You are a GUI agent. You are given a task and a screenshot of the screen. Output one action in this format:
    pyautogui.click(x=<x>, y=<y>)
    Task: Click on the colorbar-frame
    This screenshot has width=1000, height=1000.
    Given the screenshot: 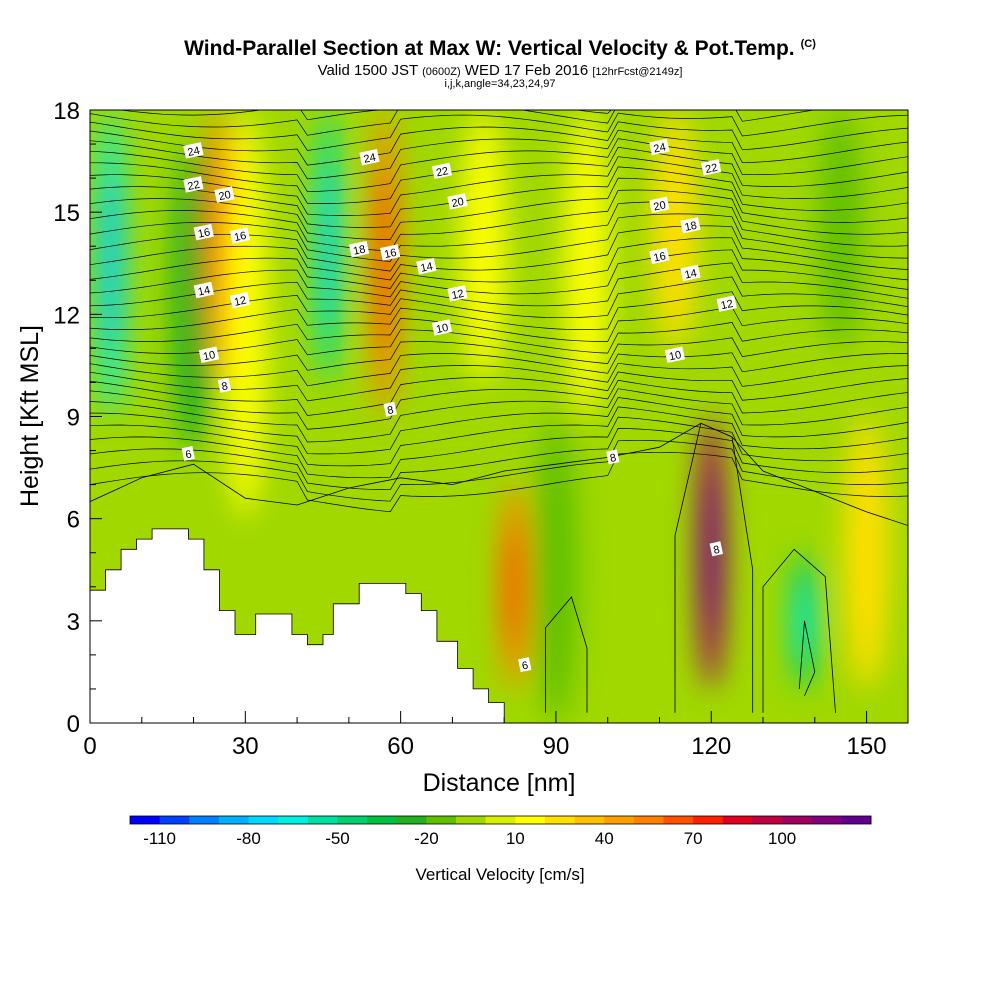 What is the action you would take?
    pyautogui.click(x=500, y=820)
    